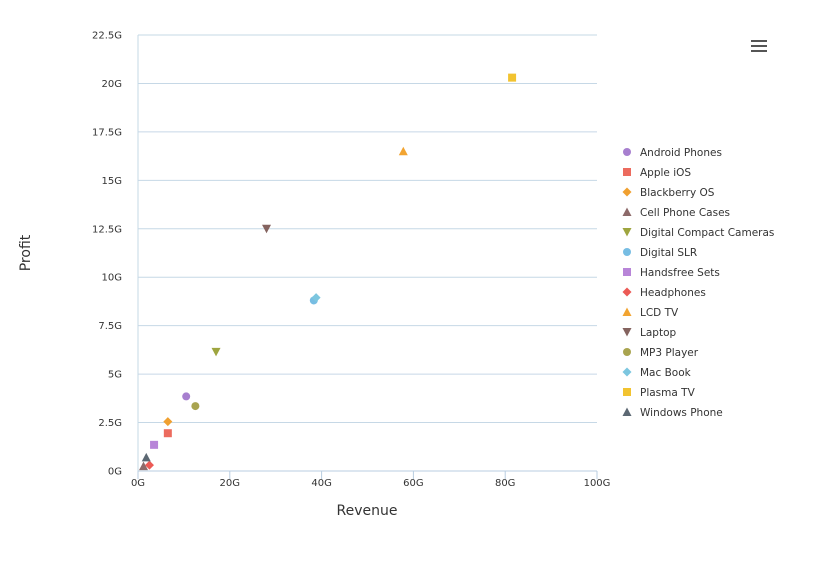  Describe the element at coordinates (112, 84) in the screenshot. I see `y-tick-label: 20G` at that location.